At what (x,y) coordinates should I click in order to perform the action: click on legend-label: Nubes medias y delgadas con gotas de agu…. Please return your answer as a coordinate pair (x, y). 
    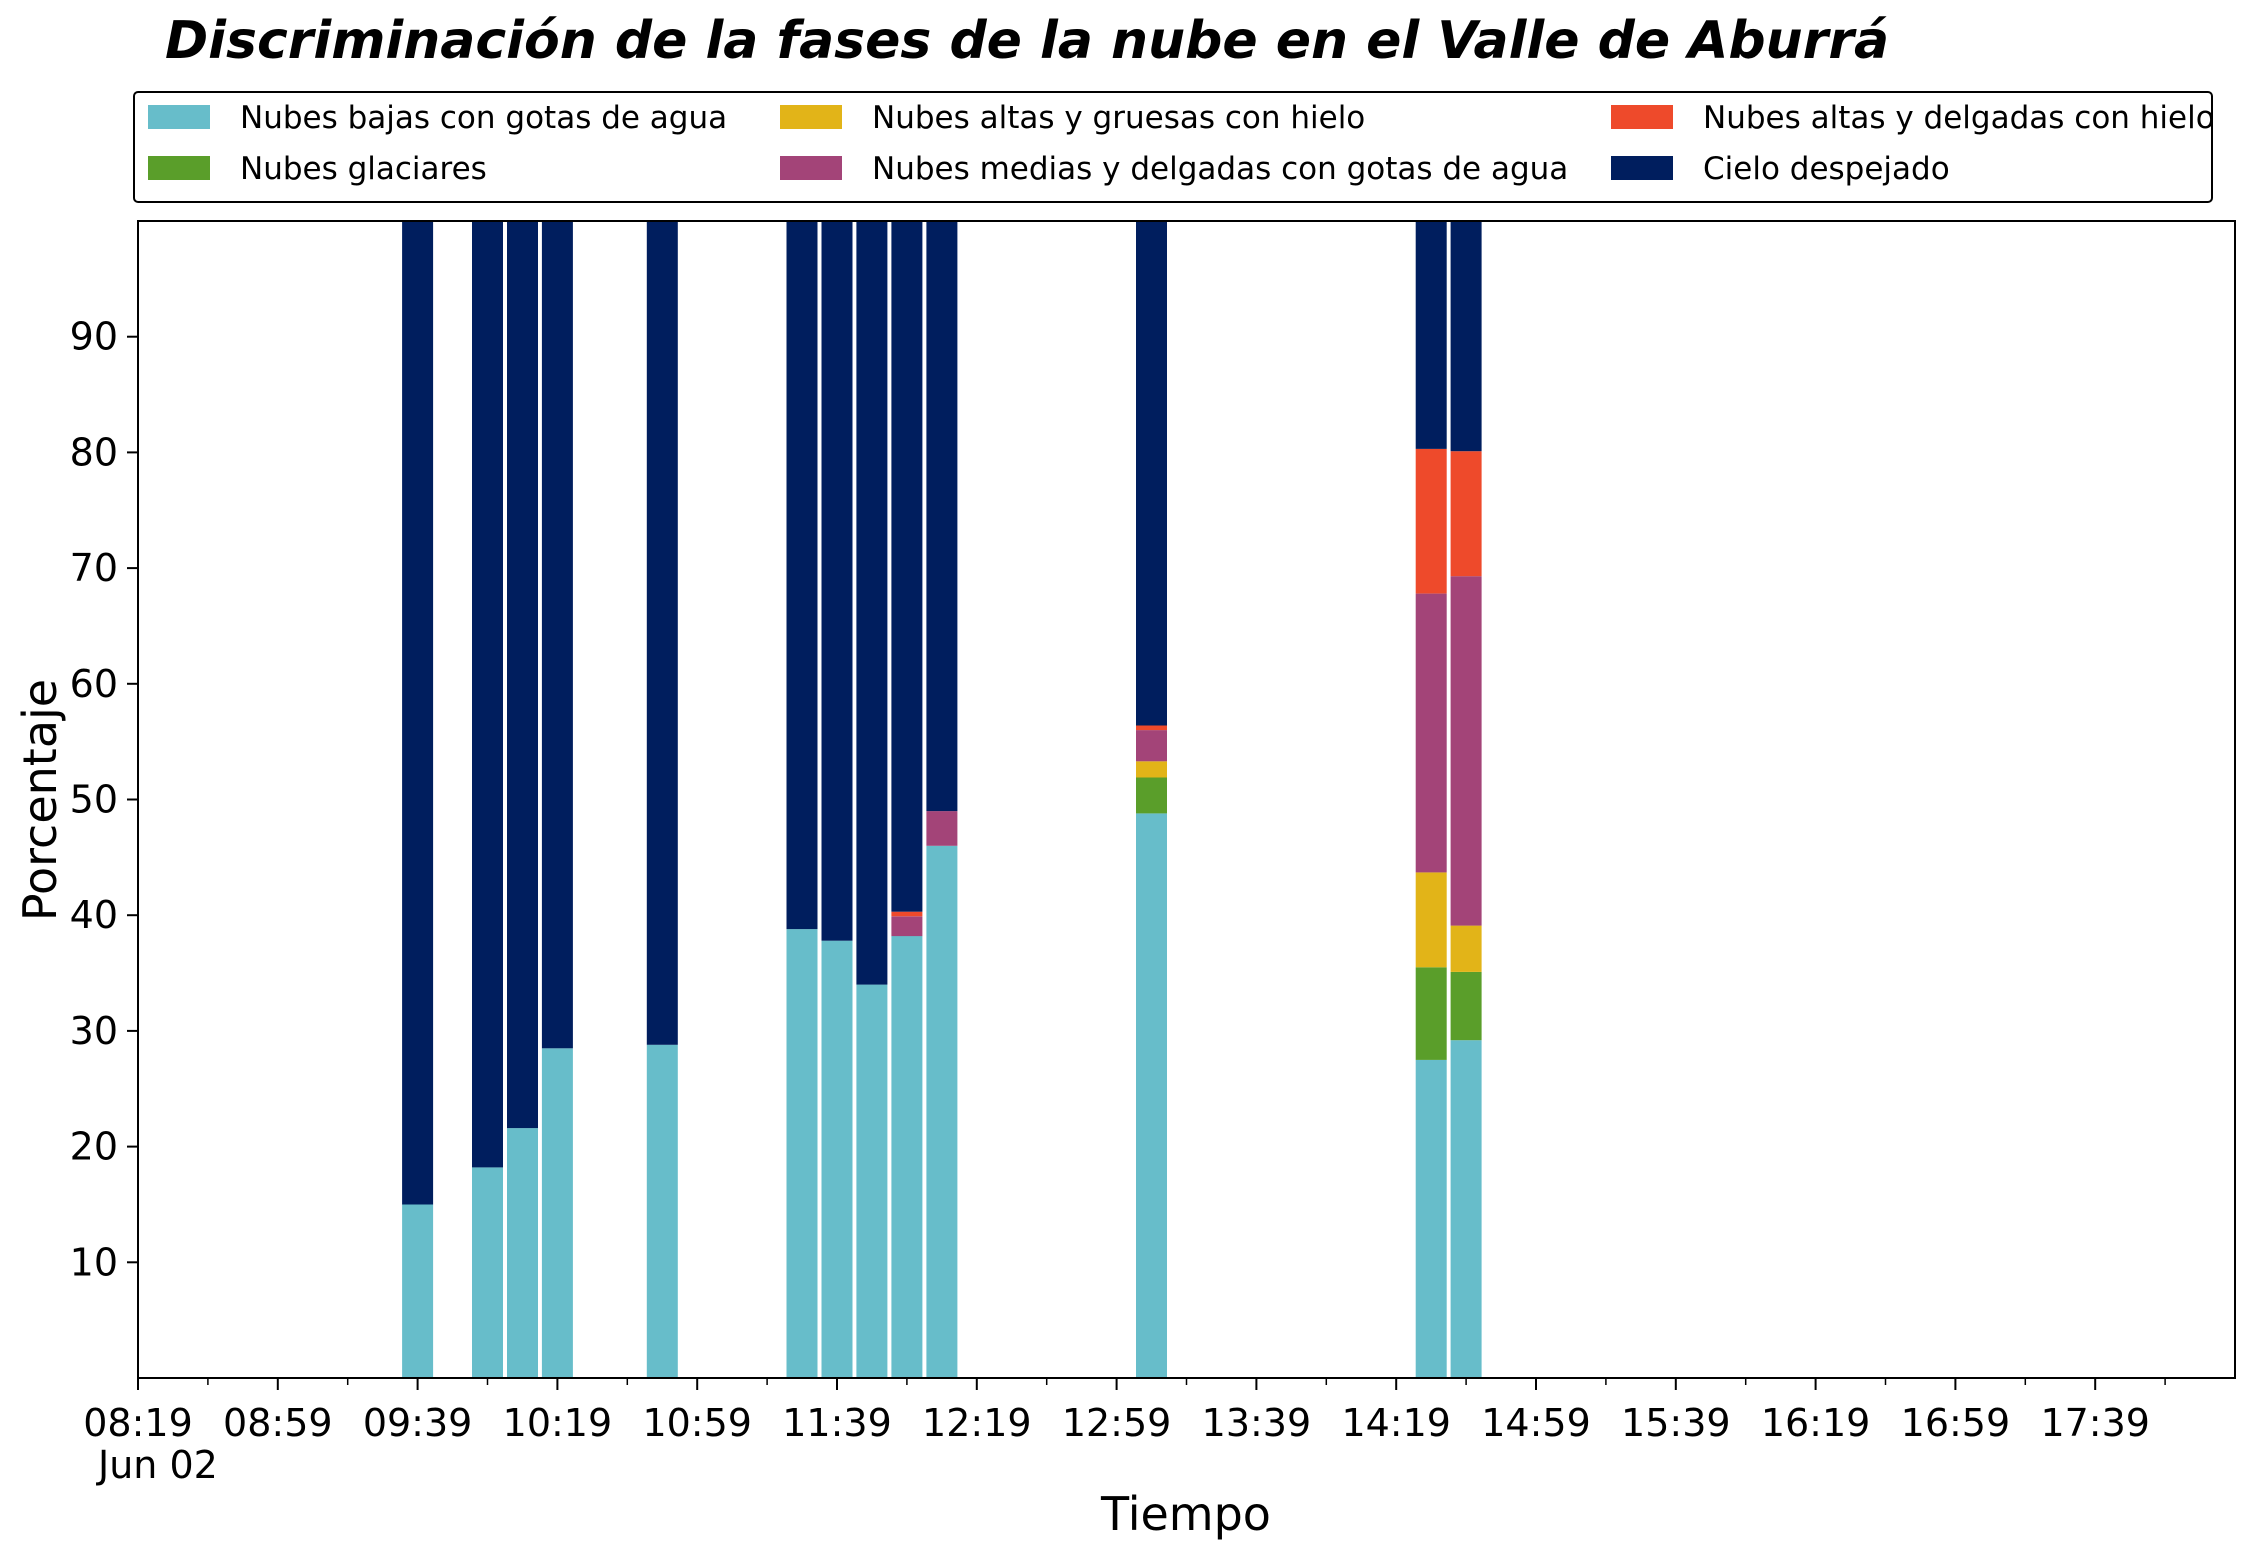
    Looking at the image, I should click on (1220, 169).